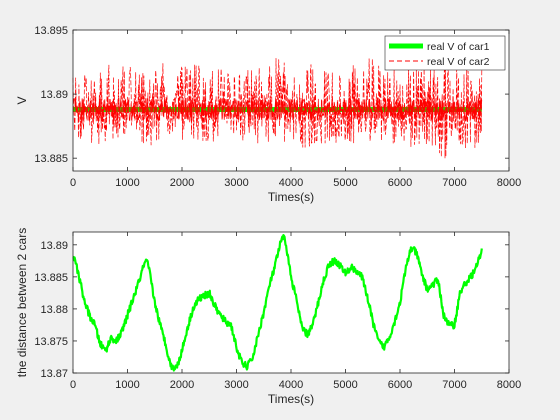 The image size is (560, 420). I want to click on velocity-x-axis-label: Times(s), so click(291, 197).